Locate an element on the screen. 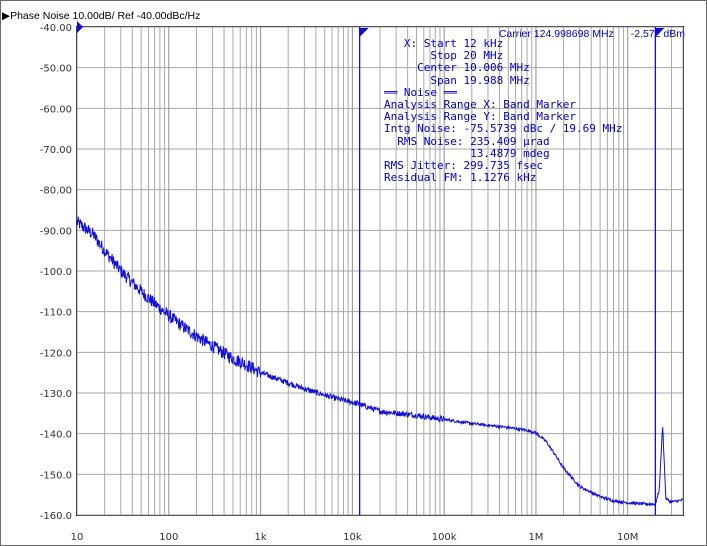 The height and width of the screenshot is (546, 707). y-tick-label: -70.00 is located at coordinates (56, 150).